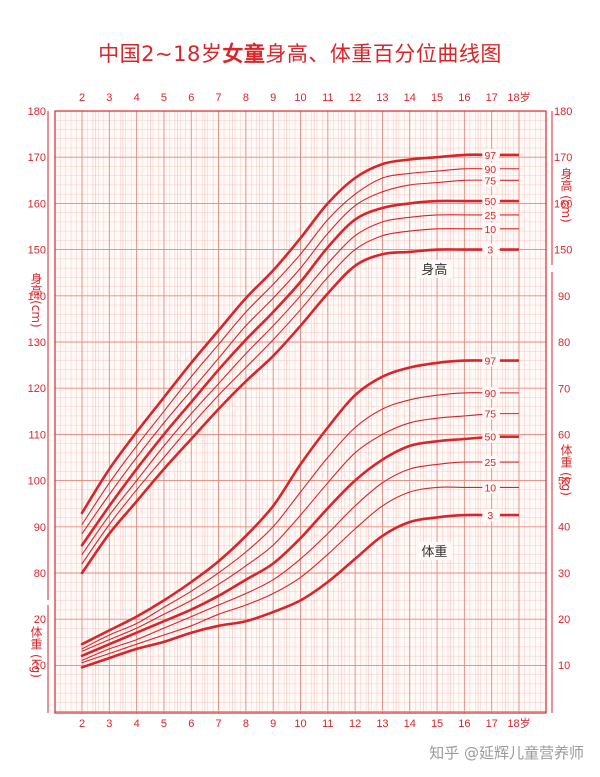  What do you see at coordinates (82, 724) in the screenshot?
I see `x-tick-label-bottom: 2` at bounding box center [82, 724].